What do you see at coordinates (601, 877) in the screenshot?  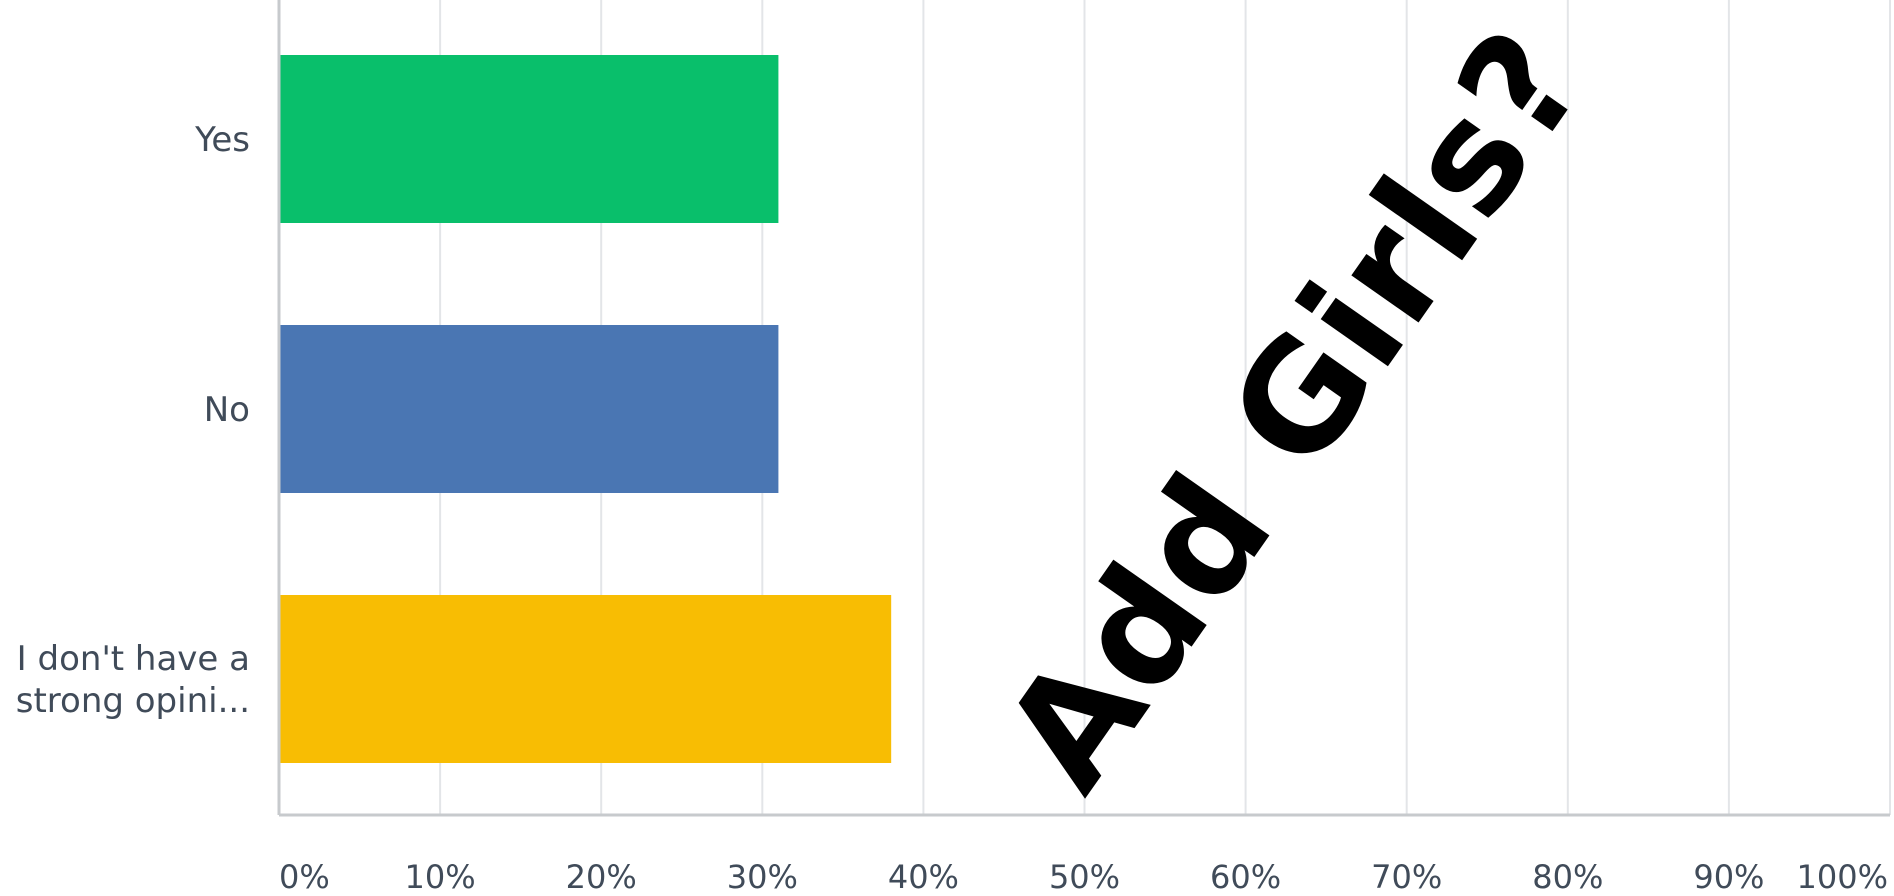 I see `x-tick-label-20: 20%` at bounding box center [601, 877].